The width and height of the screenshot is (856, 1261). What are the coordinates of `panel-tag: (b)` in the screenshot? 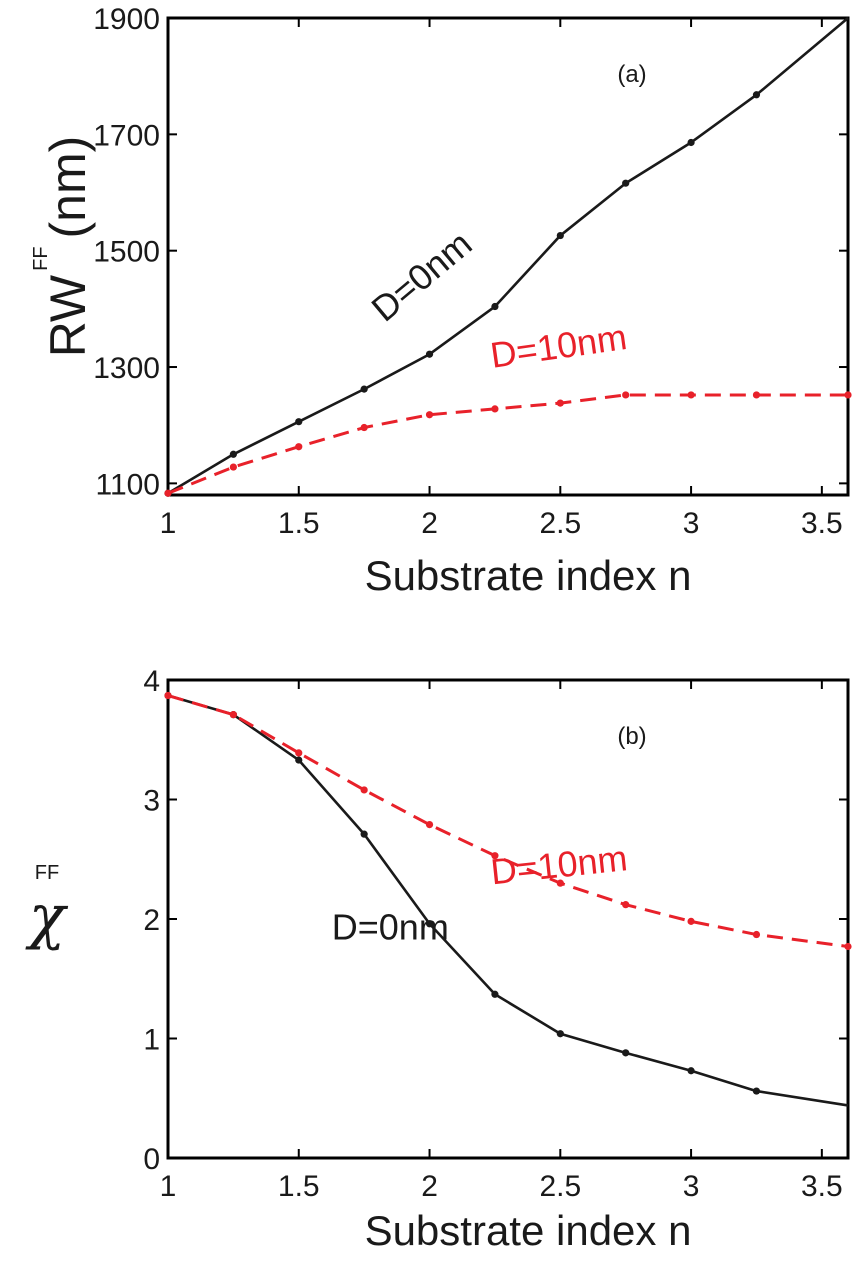 It's located at (631, 736).